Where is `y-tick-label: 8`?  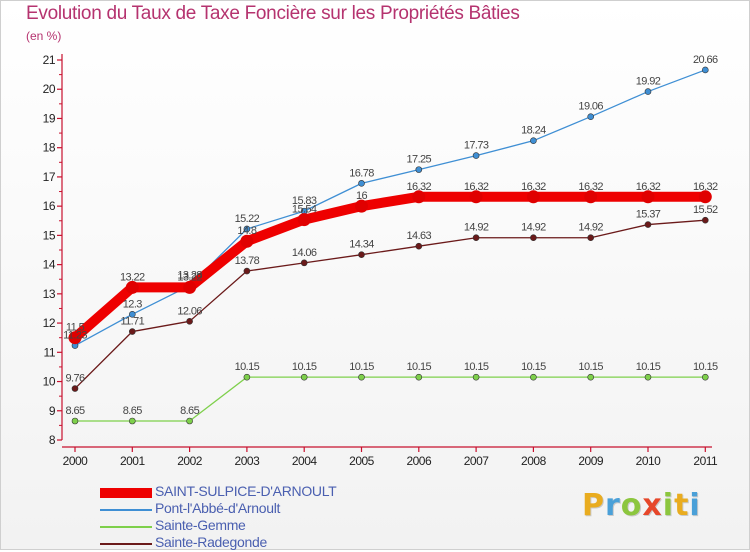
y-tick-label: 8 is located at coordinates (52, 440).